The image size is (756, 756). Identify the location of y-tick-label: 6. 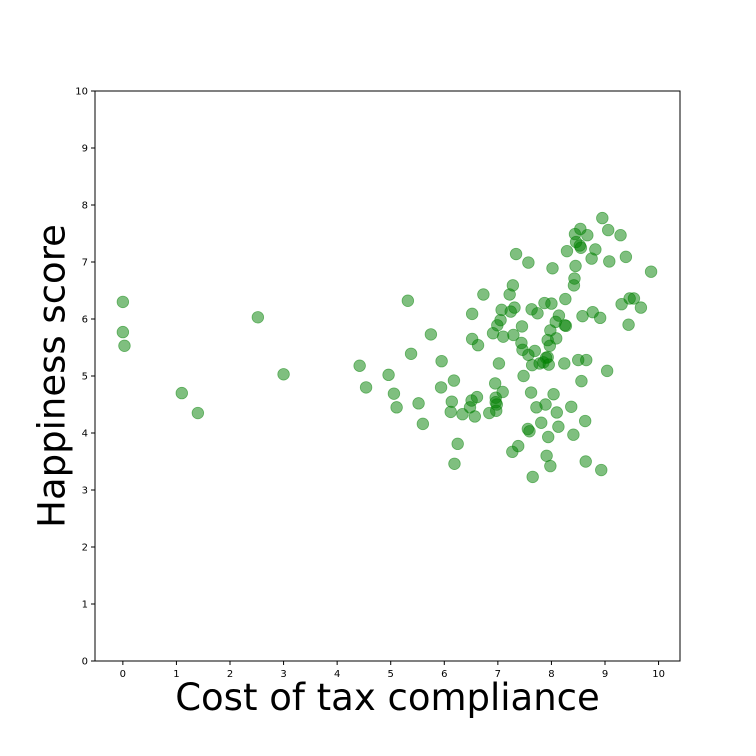
(85, 320).